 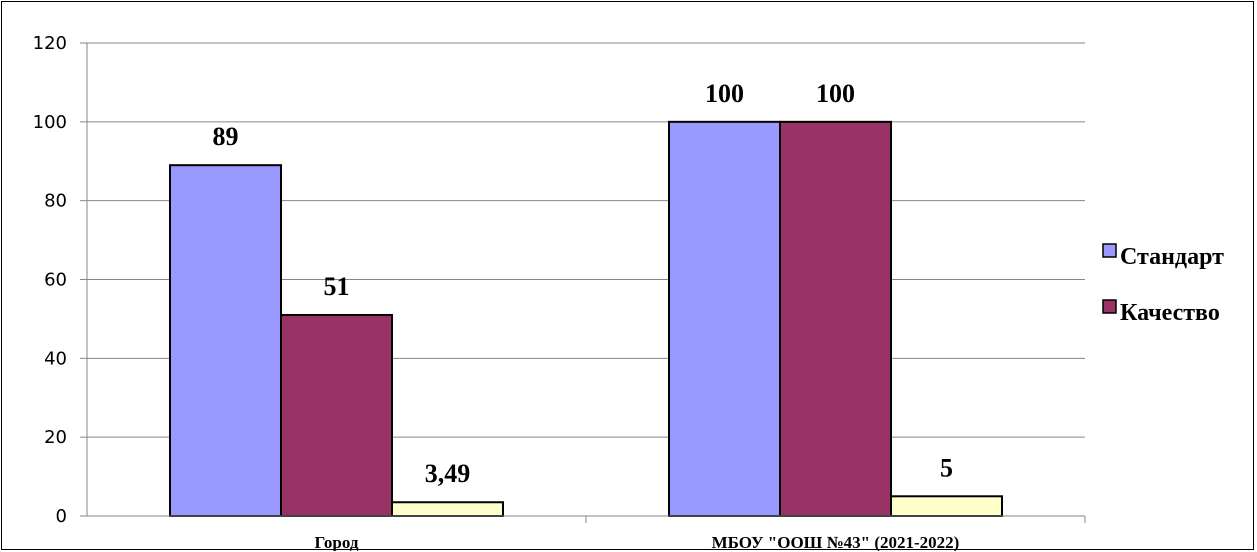 What do you see at coordinates (637, 542) in the screenshot?
I see `category-labels: Город МБОУ "ООШ №43" (2021-2022)` at bounding box center [637, 542].